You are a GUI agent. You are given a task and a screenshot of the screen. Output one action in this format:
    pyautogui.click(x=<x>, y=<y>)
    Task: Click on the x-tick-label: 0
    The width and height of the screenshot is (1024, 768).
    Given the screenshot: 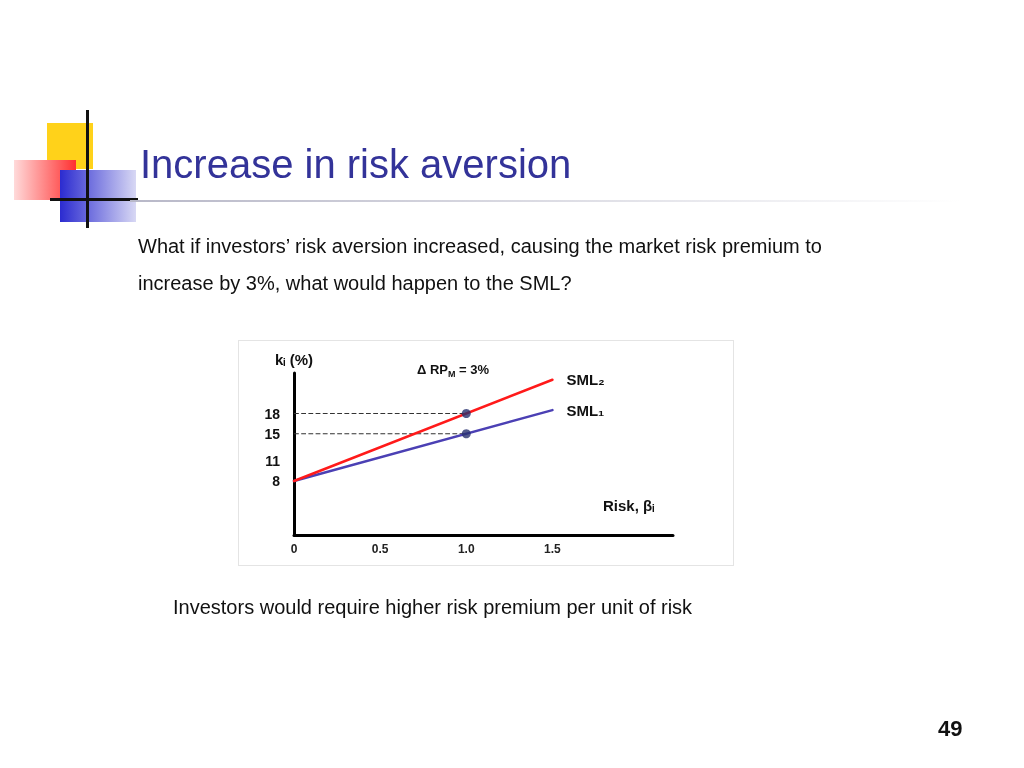 What is the action you would take?
    pyautogui.click(x=294, y=549)
    